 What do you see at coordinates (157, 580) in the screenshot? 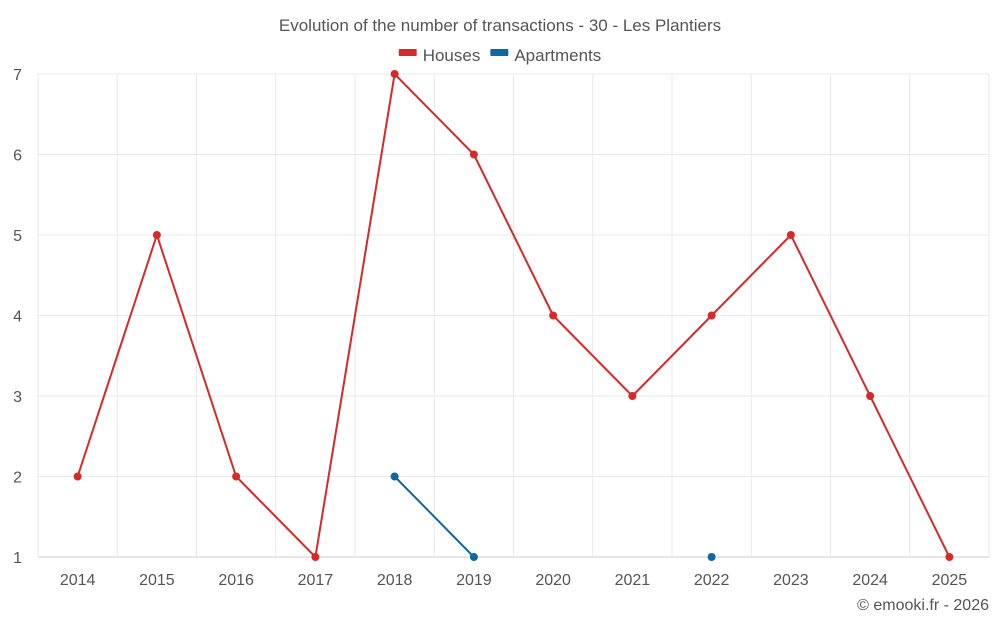
I see `x-tick-label: 2015` at bounding box center [157, 580].